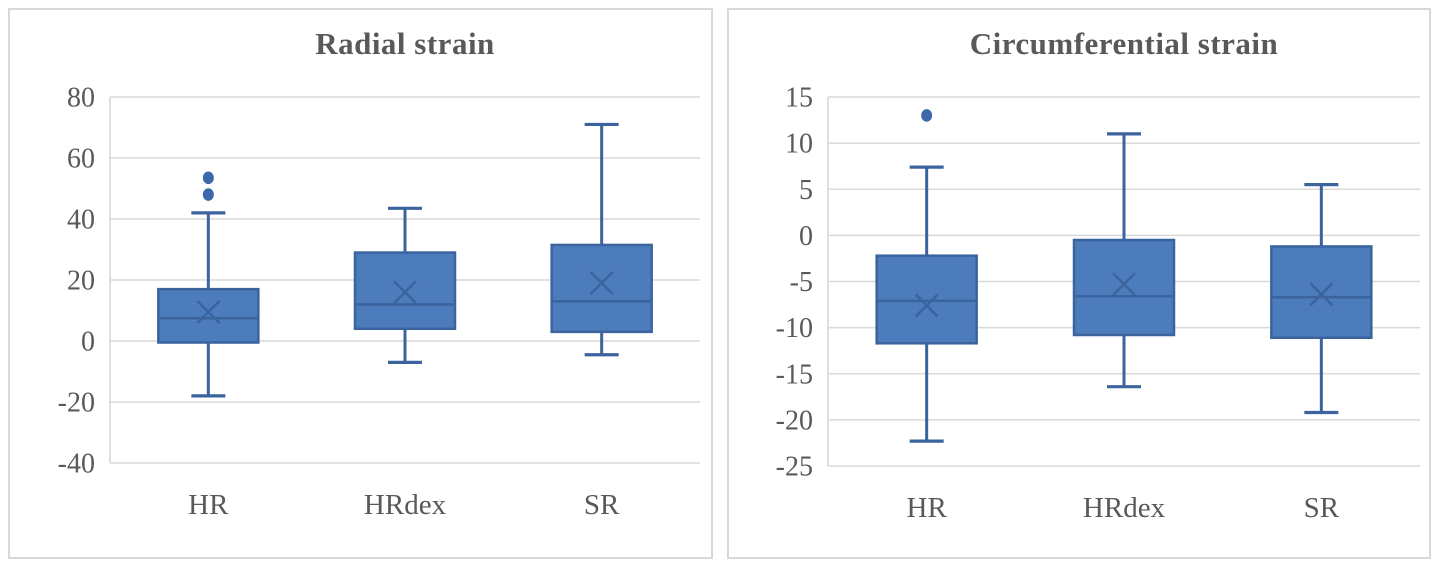 This screenshot has width=1438, height=573. Describe the element at coordinates (794, 328) in the screenshot. I see `y-tick-label: -10` at that location.